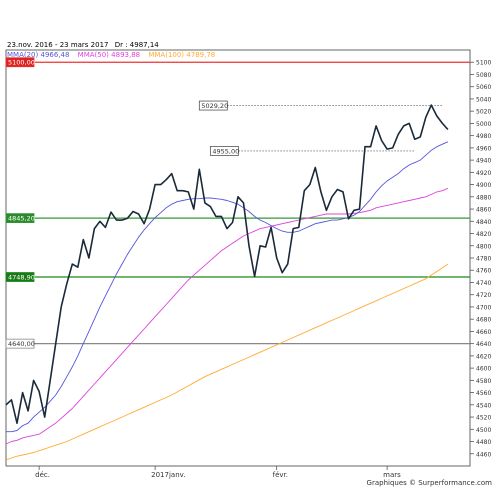  Describe the element at coordinates (483, 148) in the screenshot. I see `y-tick-label: 4960` at that location.